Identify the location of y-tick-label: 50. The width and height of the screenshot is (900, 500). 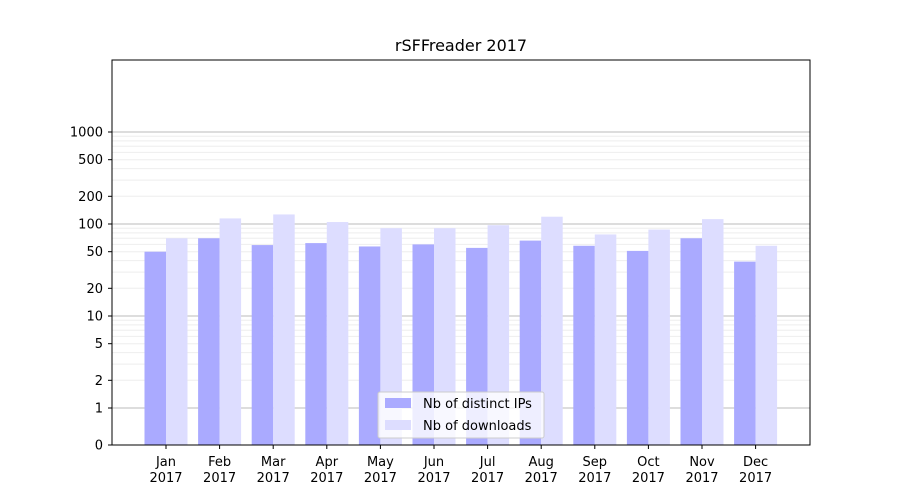
(94, 252).